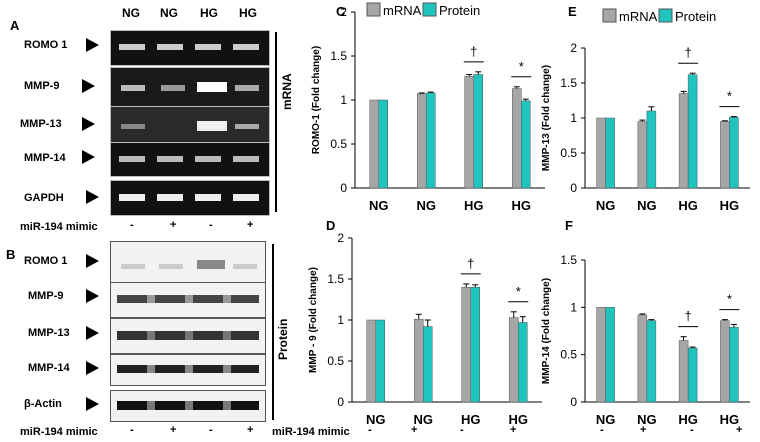 This screenshot has height=442, width=760. I want to click on chart-panel-d: 0 0.5 1 1.5 2 MMP - 9 (Fold change) NG NG HG HG † *, so click(425, 329).